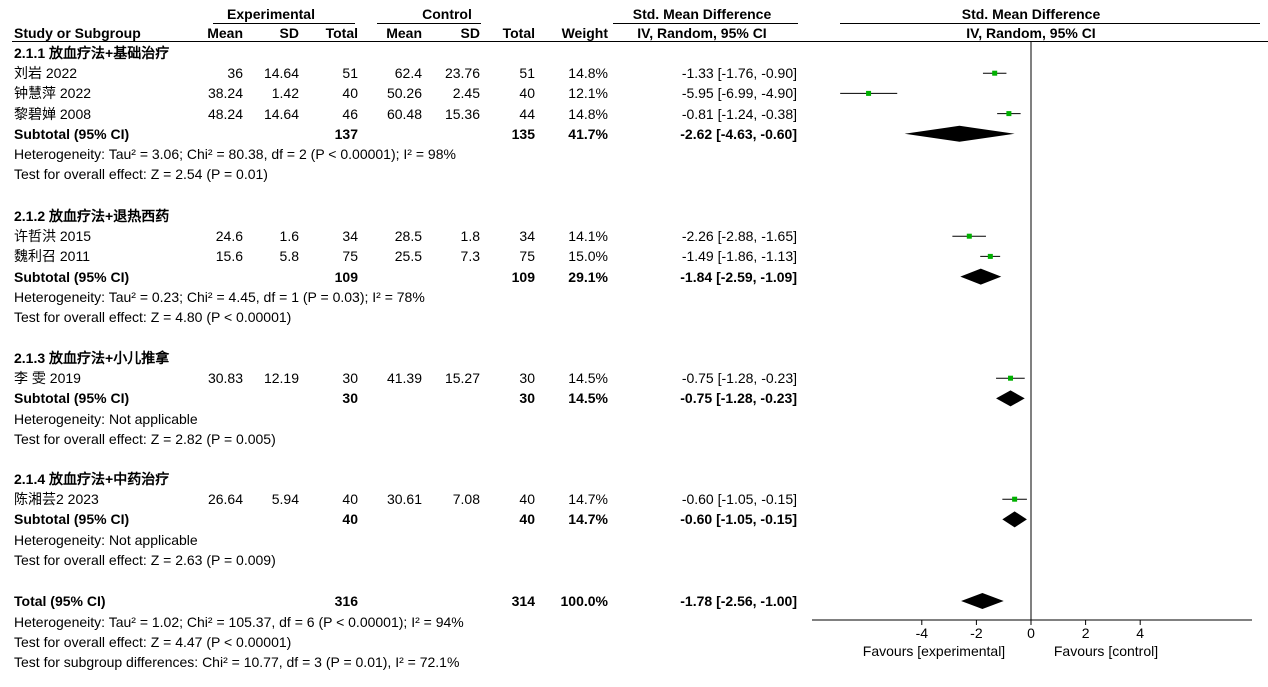 The height and width of the screenshot is (687, 1268). I want to click on subtotal-ci: -0.60 [-1.05, -0.15], so click(738, 519).